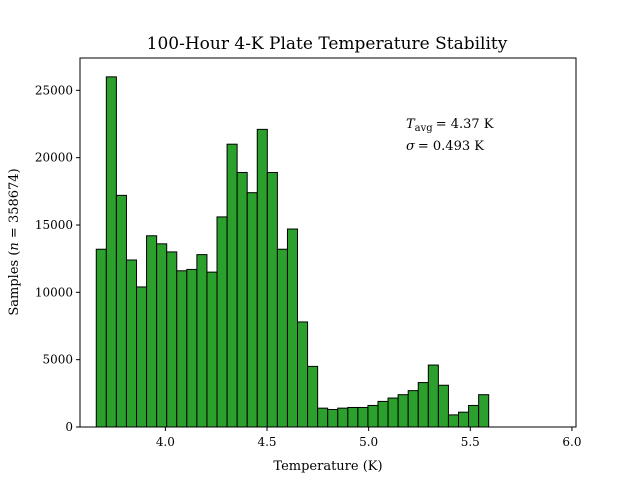 The image size is (640, 478). Describe the element at coordinates (14, 205) in the screenshot. I see `y-axis-label-suffix: = 358674)` at that location.